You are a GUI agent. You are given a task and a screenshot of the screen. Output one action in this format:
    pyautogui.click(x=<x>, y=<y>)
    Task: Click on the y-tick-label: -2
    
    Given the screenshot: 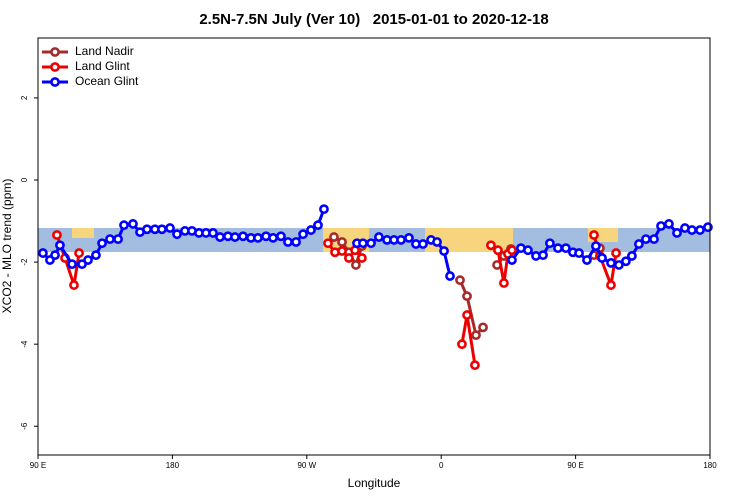 What is the action you would take?
    pyautogui.click(x=24, y=262)
    